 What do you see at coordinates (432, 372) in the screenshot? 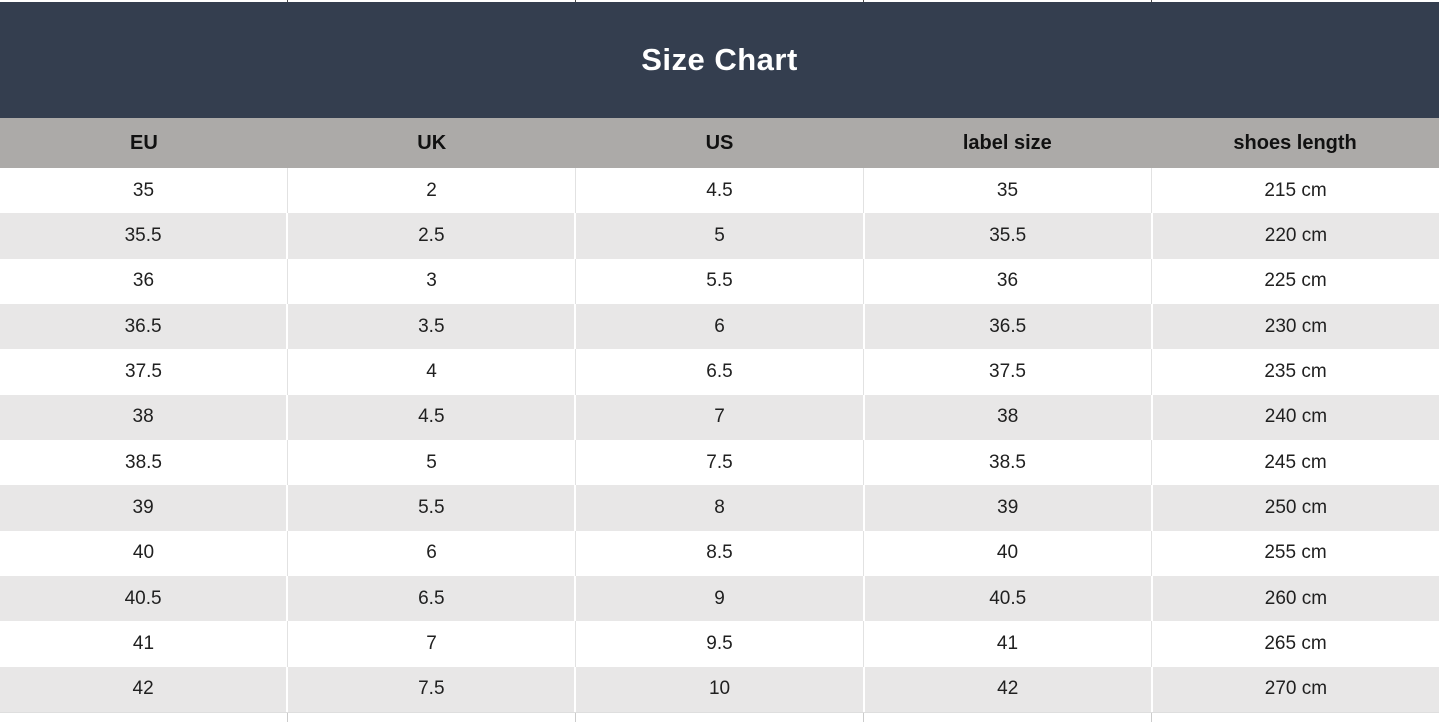
I see `table-cell: 4` at bounding box center [432, 372].